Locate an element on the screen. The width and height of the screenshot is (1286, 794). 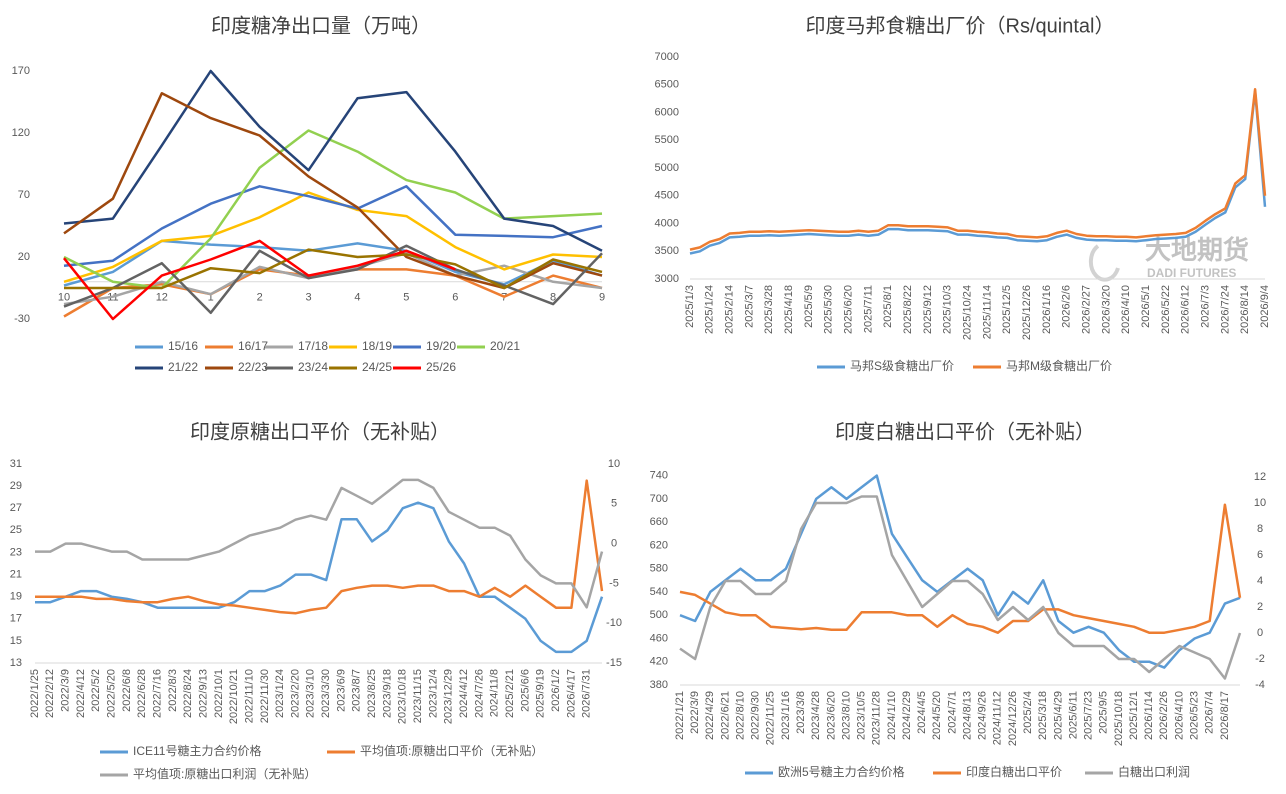
x-tick-label: 2024/9/26 is located at coordinates (983, 715).